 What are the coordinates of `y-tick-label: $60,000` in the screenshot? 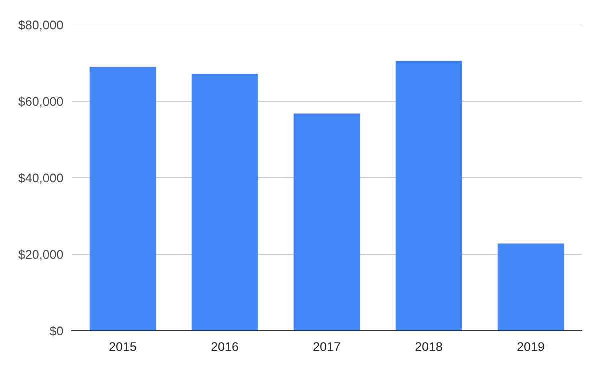 It's located at (41, 102).